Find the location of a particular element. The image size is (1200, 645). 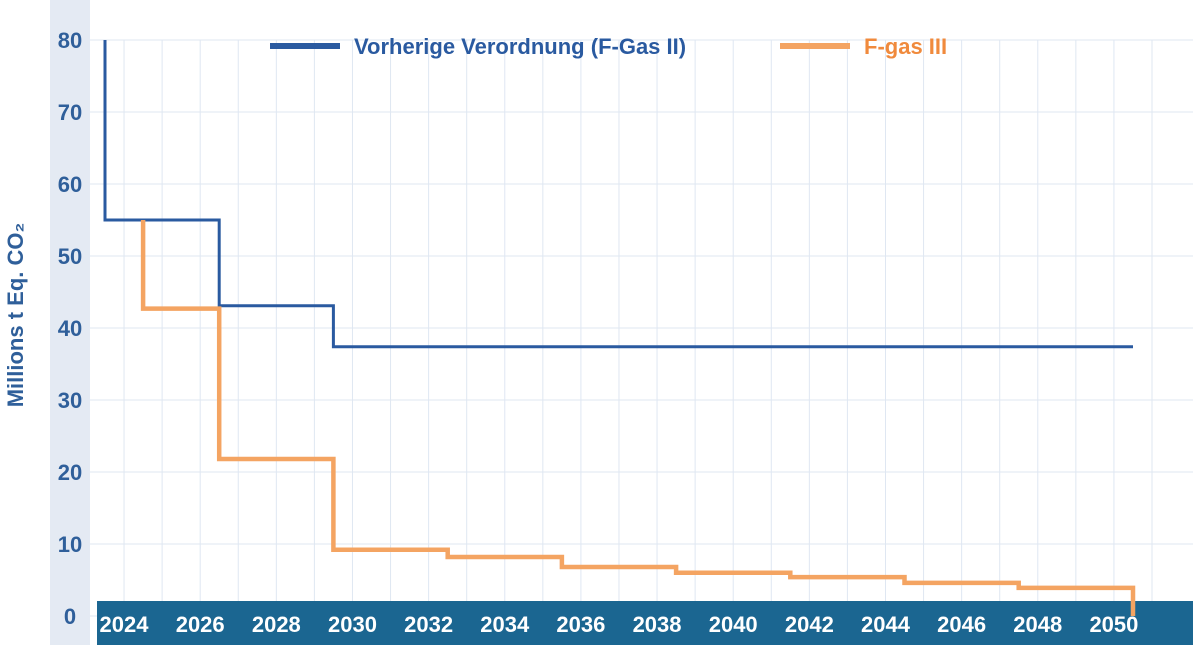

y-tick-label: 60 is located at coordinates (70, 184).